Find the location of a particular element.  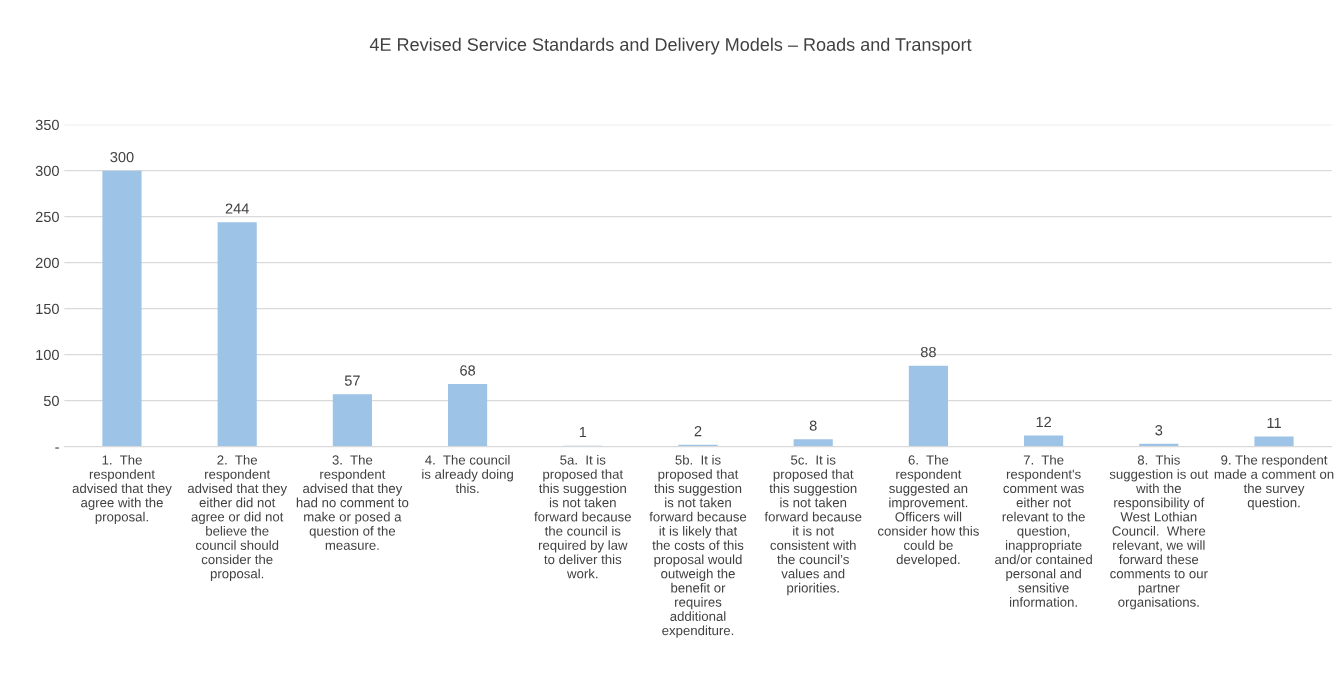

x-tick-label: 1. The respondent advised that they agree with the proposal. is located at coordinates (122, 489).